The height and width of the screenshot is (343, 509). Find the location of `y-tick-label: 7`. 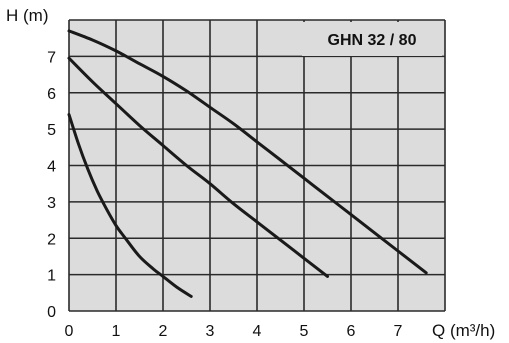

y-tick-label: 7 is located at coordinates (51, 57).